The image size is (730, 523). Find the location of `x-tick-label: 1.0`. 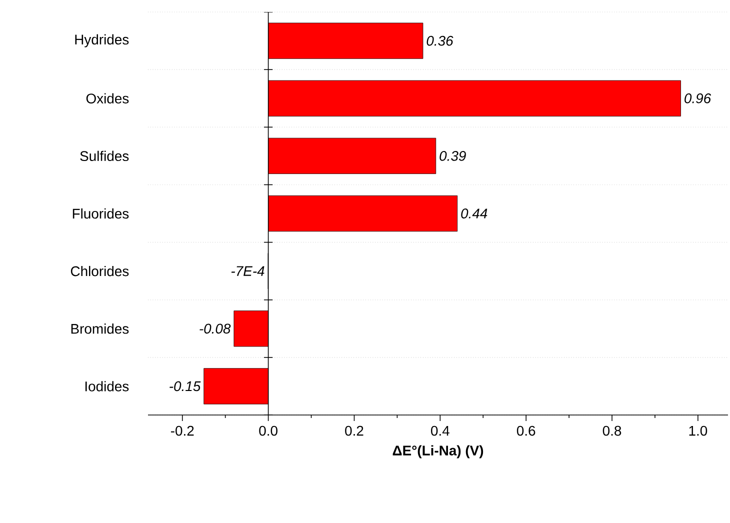

x-tick-label: 1.0 is located at coordinates (698, 431).